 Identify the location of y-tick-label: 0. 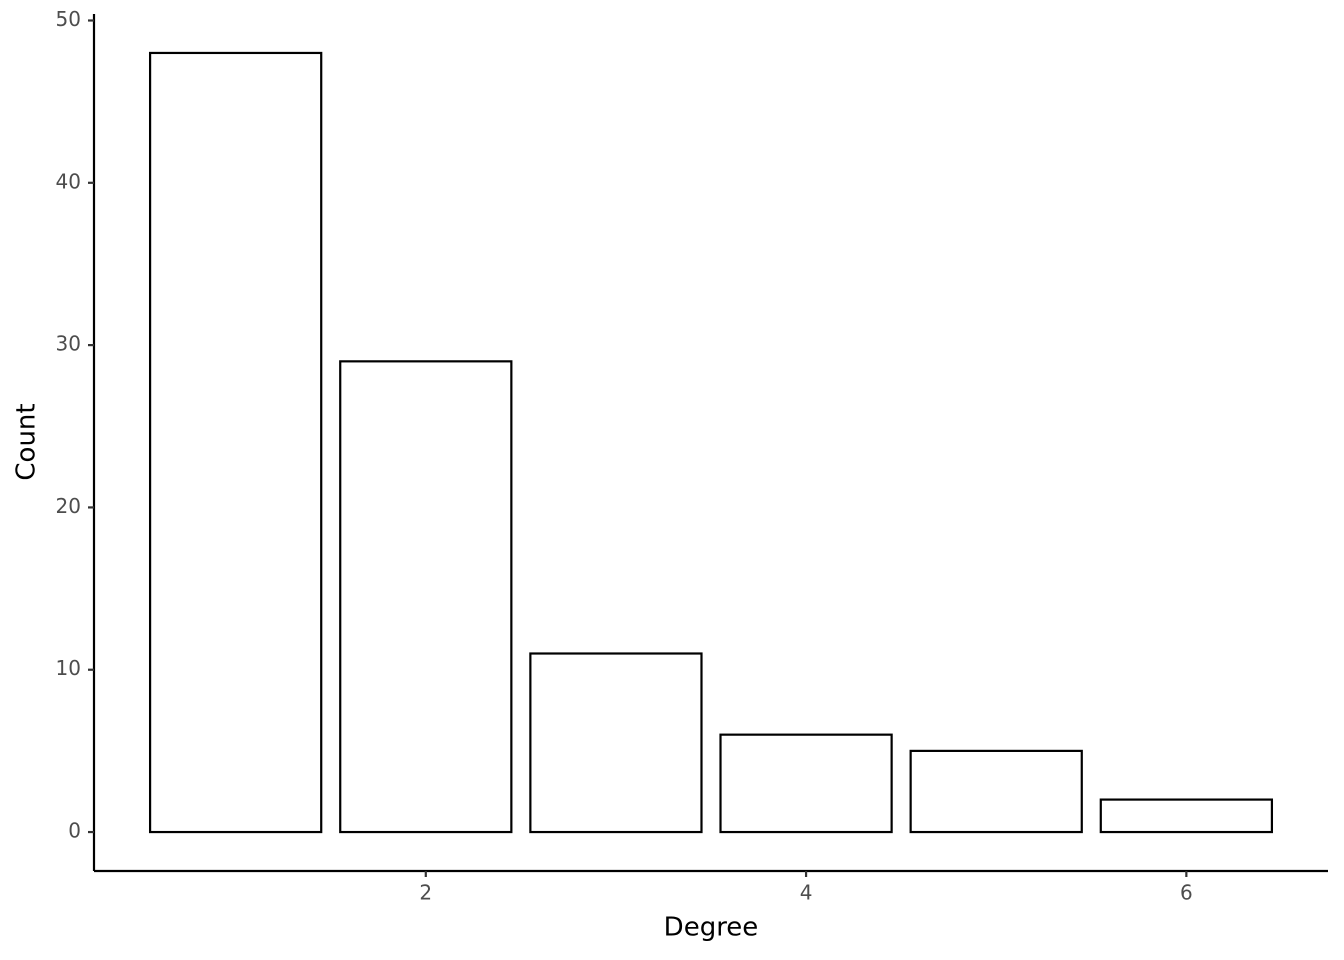
(74, 831).